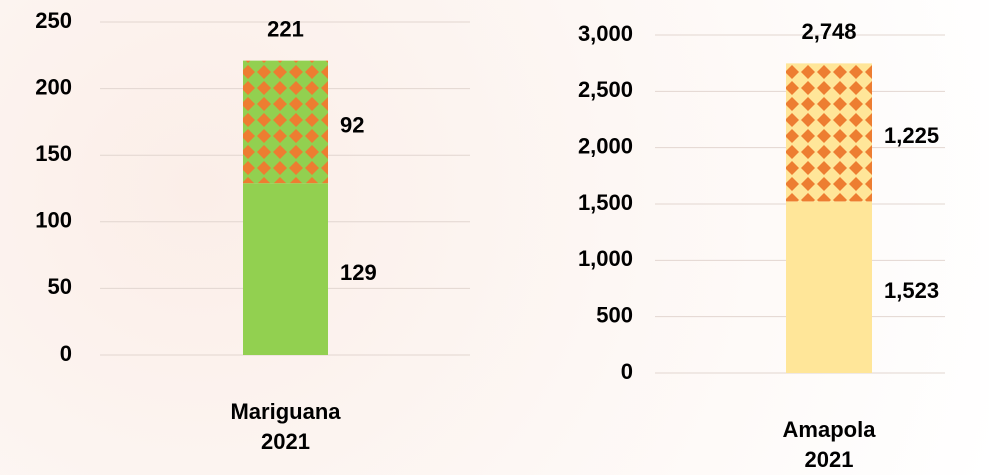 The width and height of the screenshot is (989, 475). Describe the element at coordinates (53, 153) in the screenshot. I see `y-tick-label: 150` at that location.